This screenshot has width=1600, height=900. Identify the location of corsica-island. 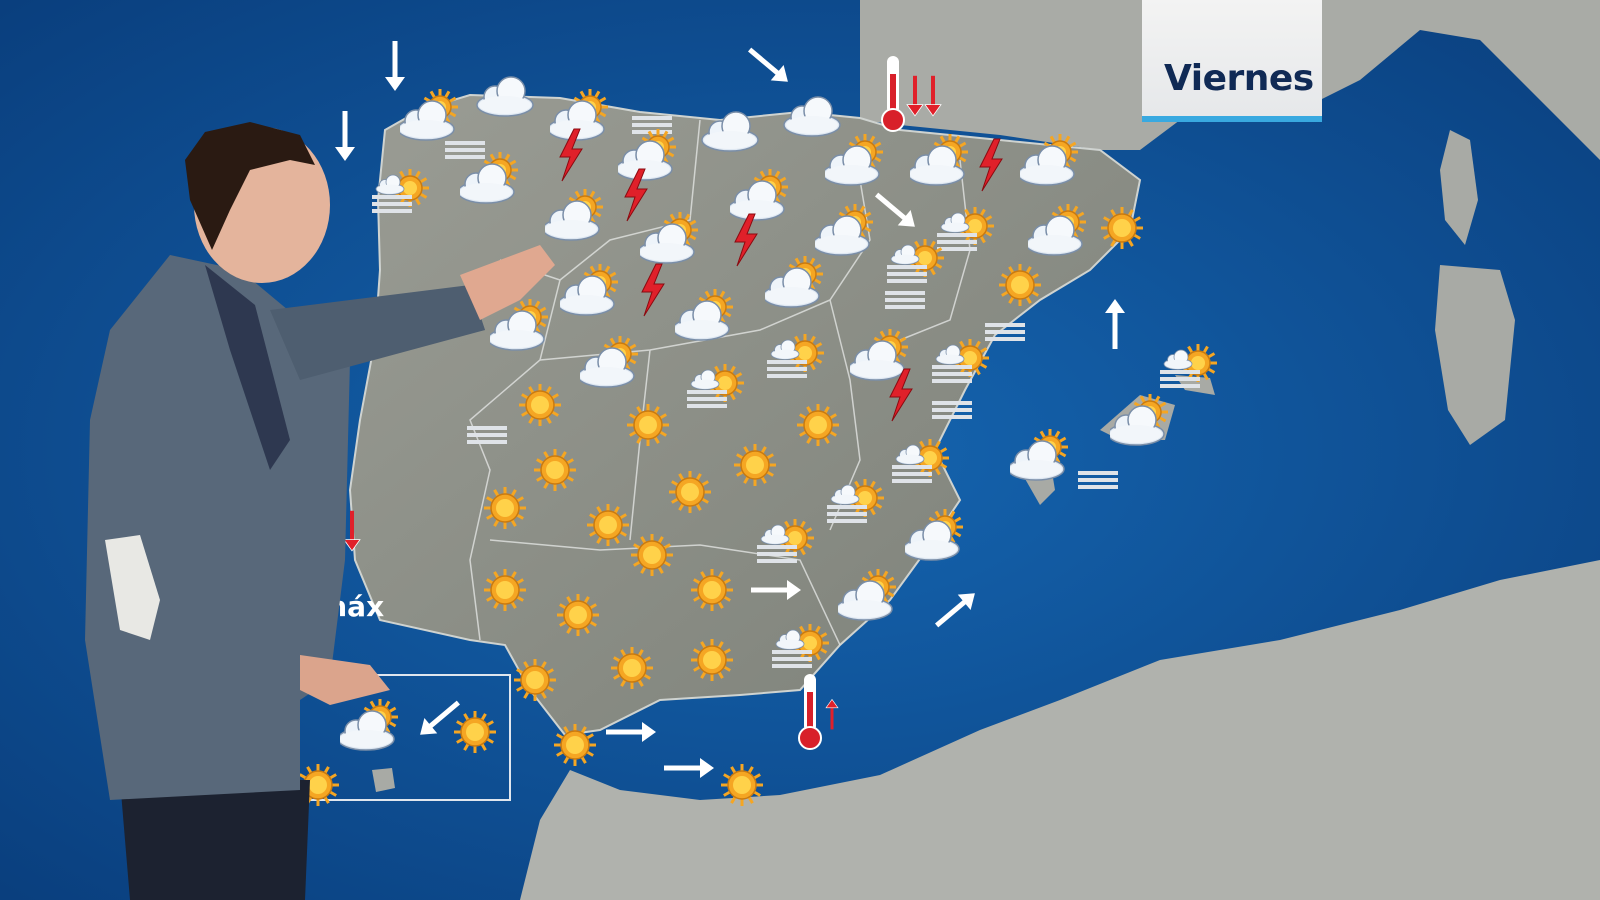
(1459, 187).